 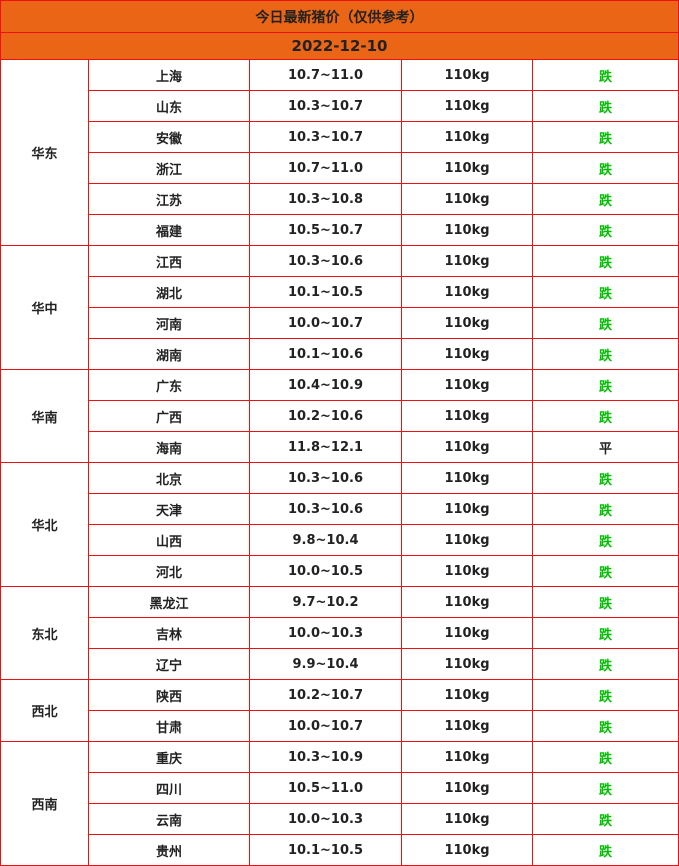 What do you see at coordinates (340, 137) in the screenshot?
I see `table-row: 安徽 10.3~10.7 110kg 跌` at bounding box center [340, 137].